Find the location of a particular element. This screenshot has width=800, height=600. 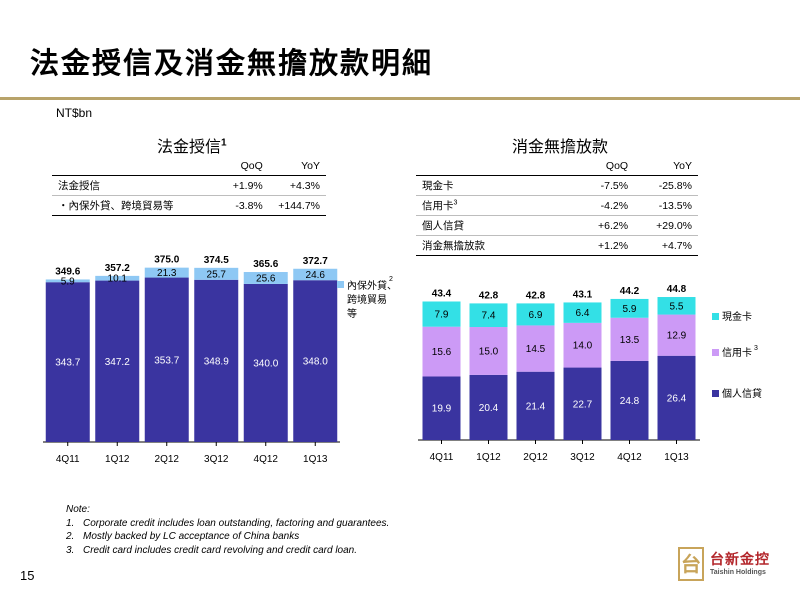

total-label: 372.7 is located at coordinates (315, 261).